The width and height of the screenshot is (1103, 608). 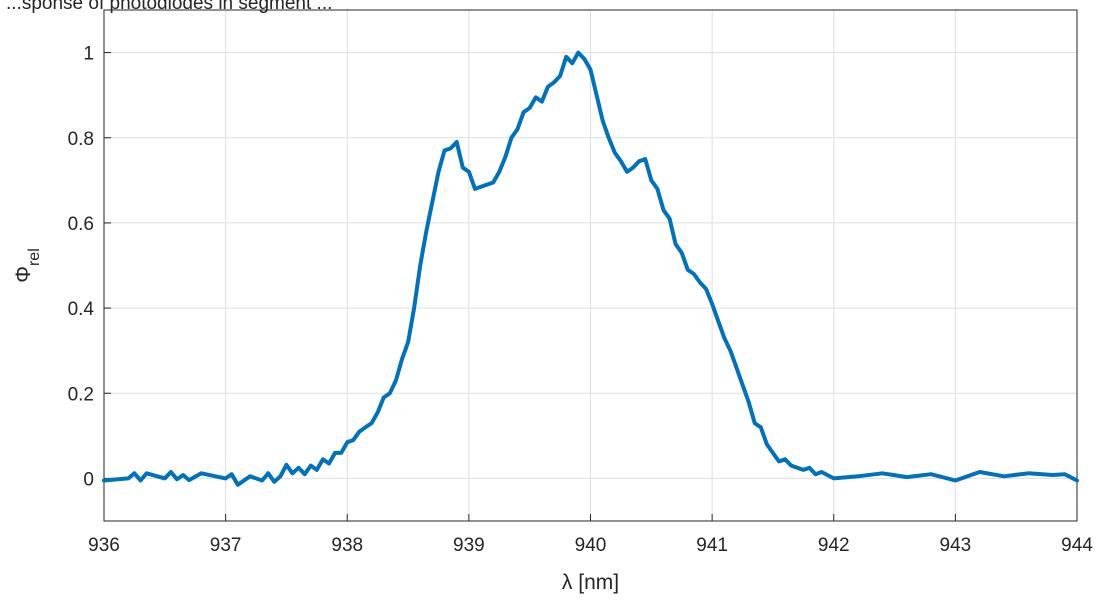 I want to click on y-tick-label: 0.8, so click(x=81, y=139).